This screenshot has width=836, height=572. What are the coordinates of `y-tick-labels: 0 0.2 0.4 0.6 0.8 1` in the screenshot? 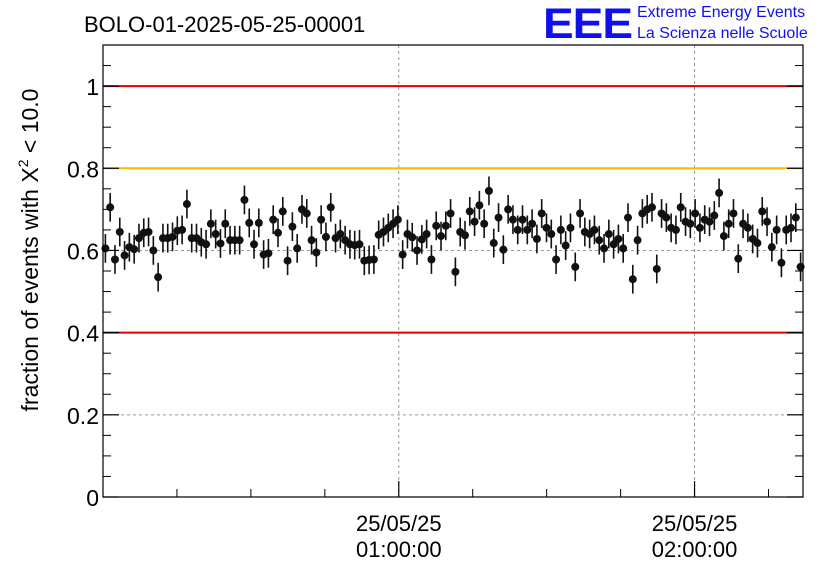 It's located at (83, 292).